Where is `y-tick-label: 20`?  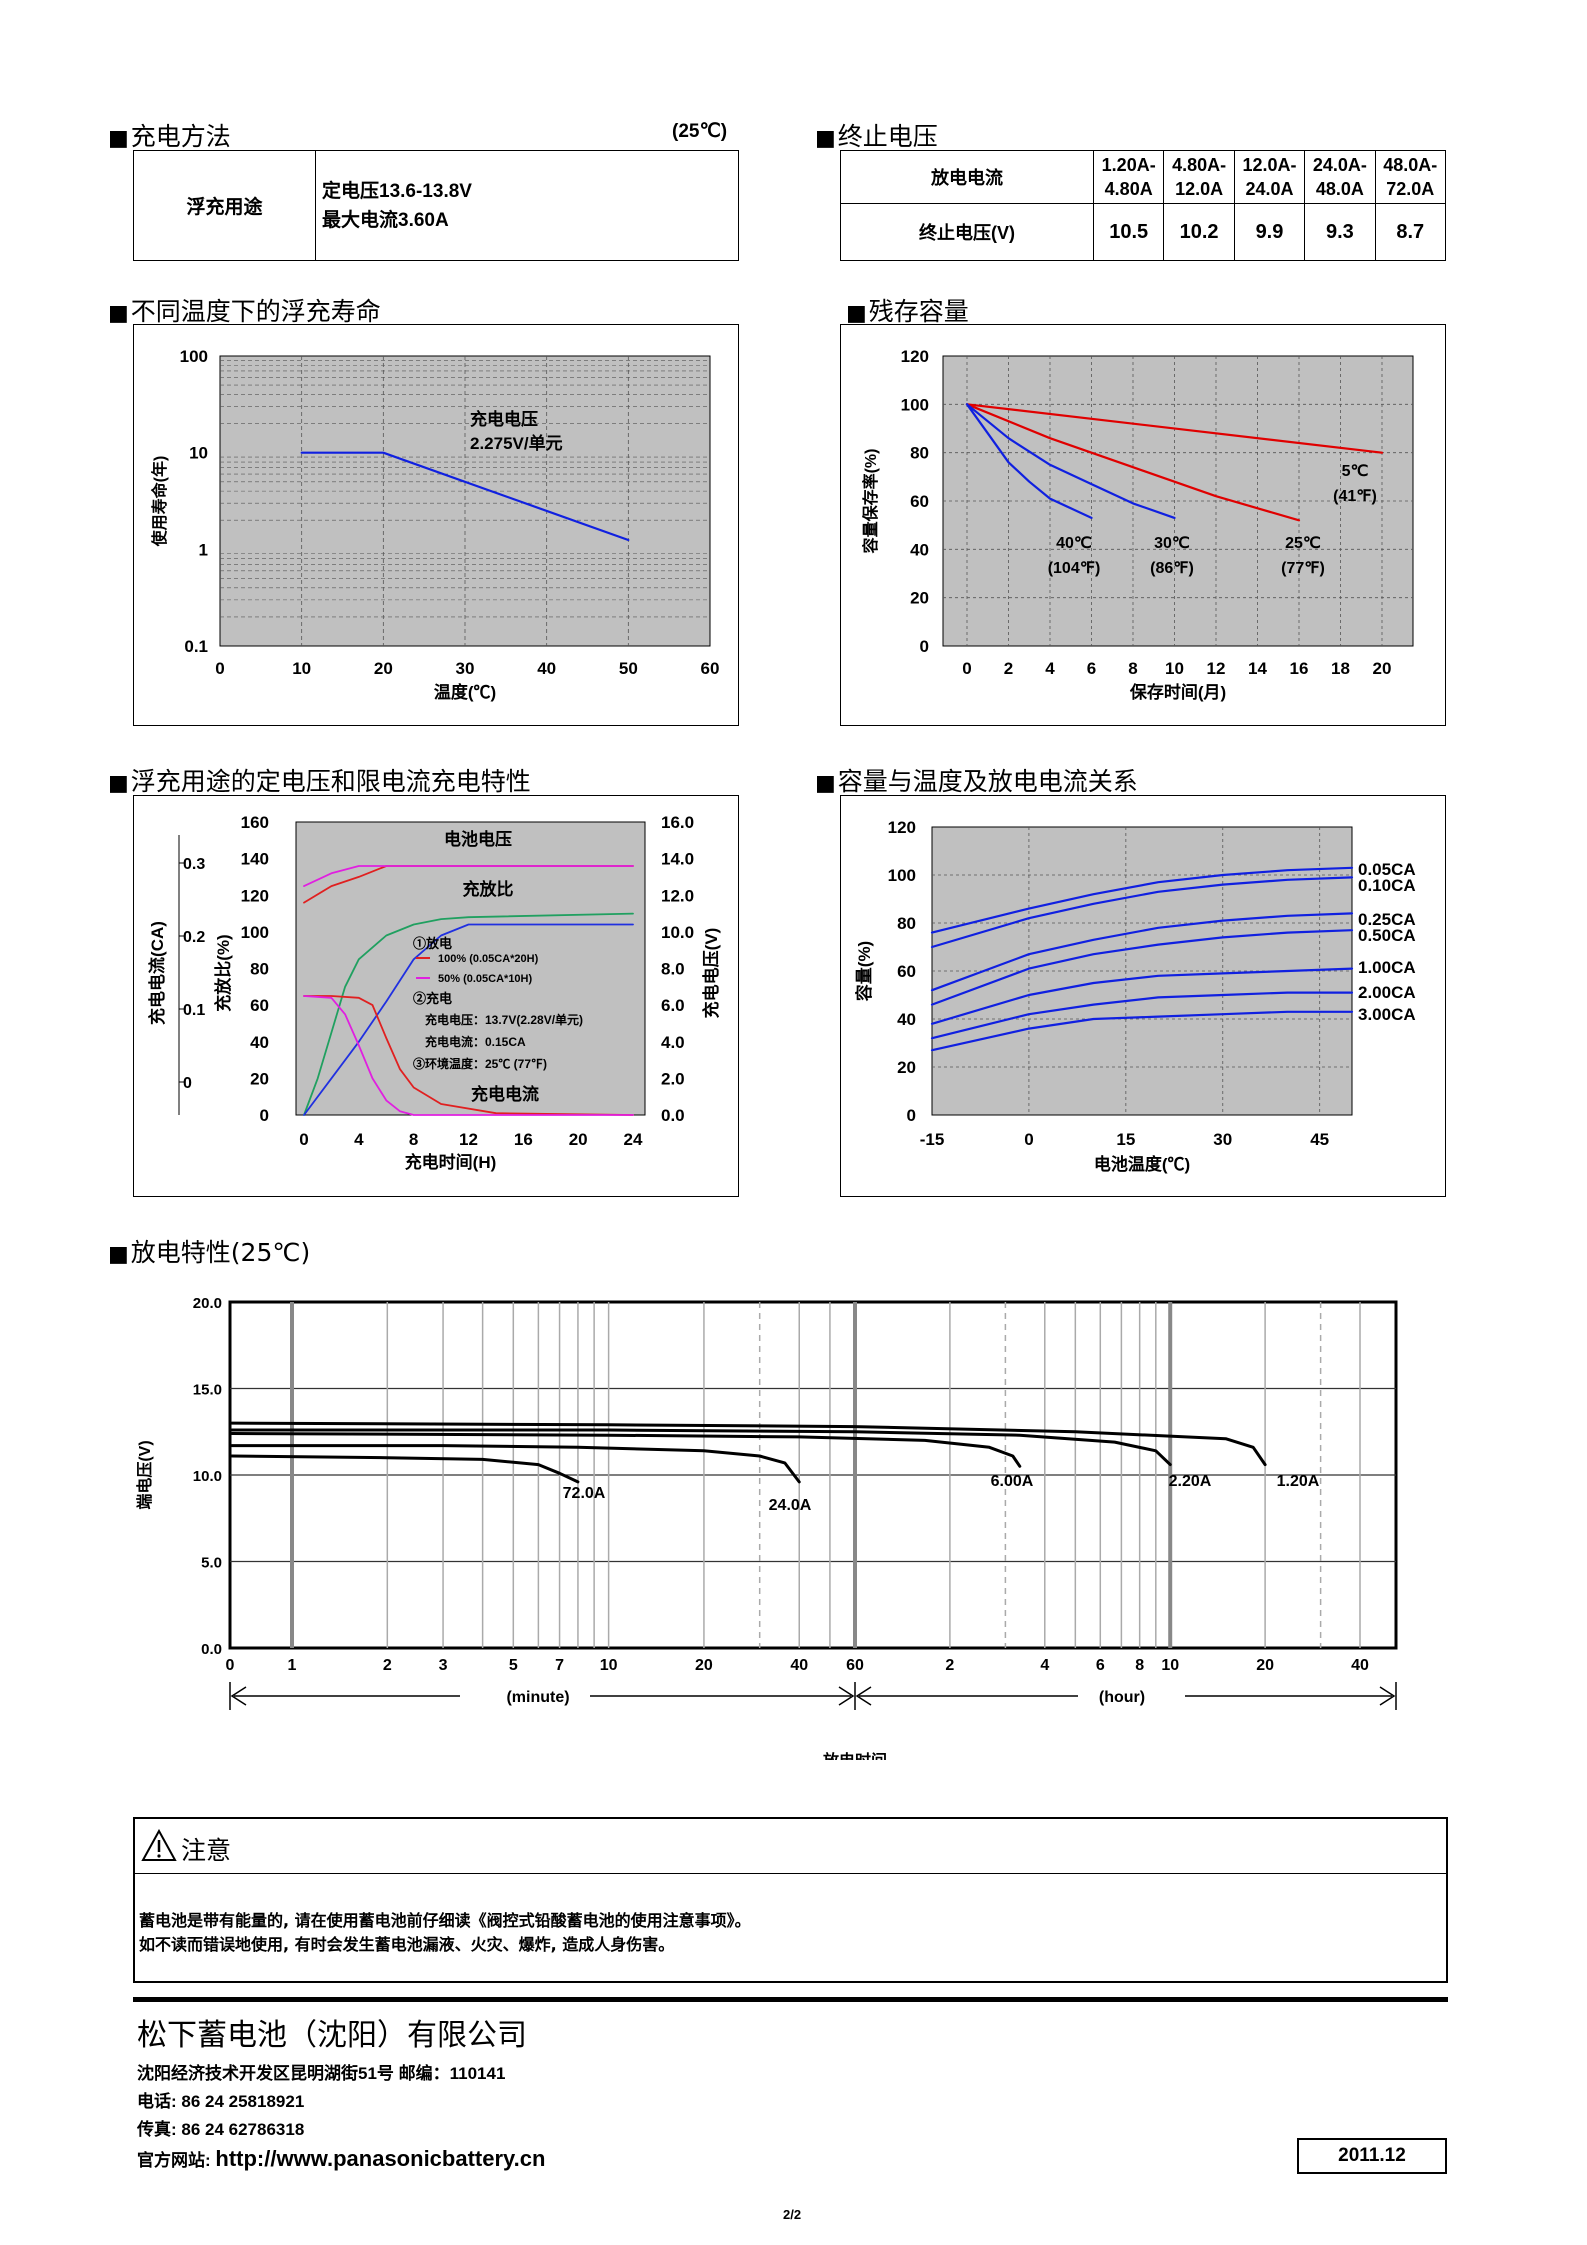 y-tick-label: 20 is located at coordinates (919, 598).